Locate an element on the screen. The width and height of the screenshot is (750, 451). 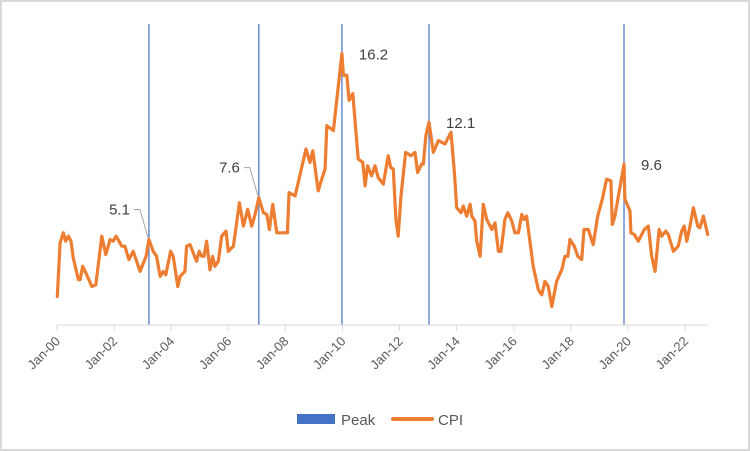
x-tick-label: Jan-14 is located at coordinates (443, 353).